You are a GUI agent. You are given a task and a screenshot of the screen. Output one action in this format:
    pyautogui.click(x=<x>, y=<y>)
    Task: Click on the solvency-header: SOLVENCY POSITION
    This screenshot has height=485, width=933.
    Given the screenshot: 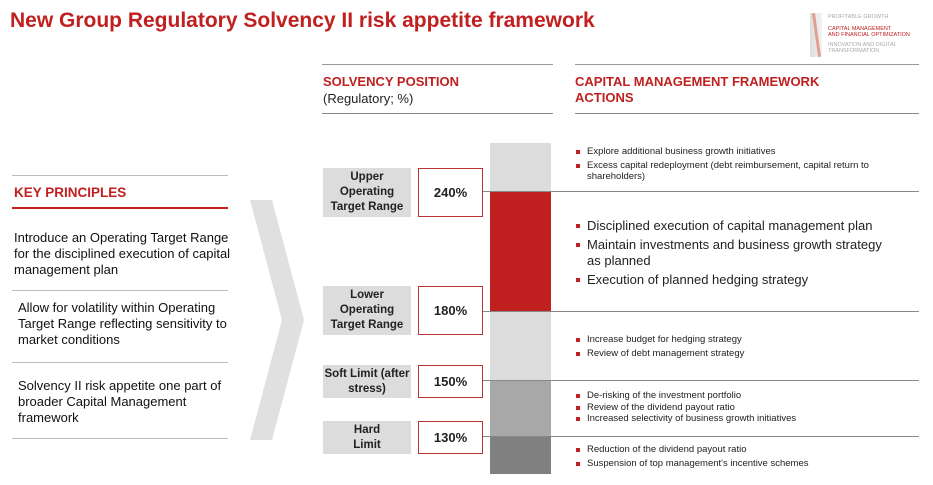 What is the action you would take?
    pyautogui.click(x=391, y=81)
    